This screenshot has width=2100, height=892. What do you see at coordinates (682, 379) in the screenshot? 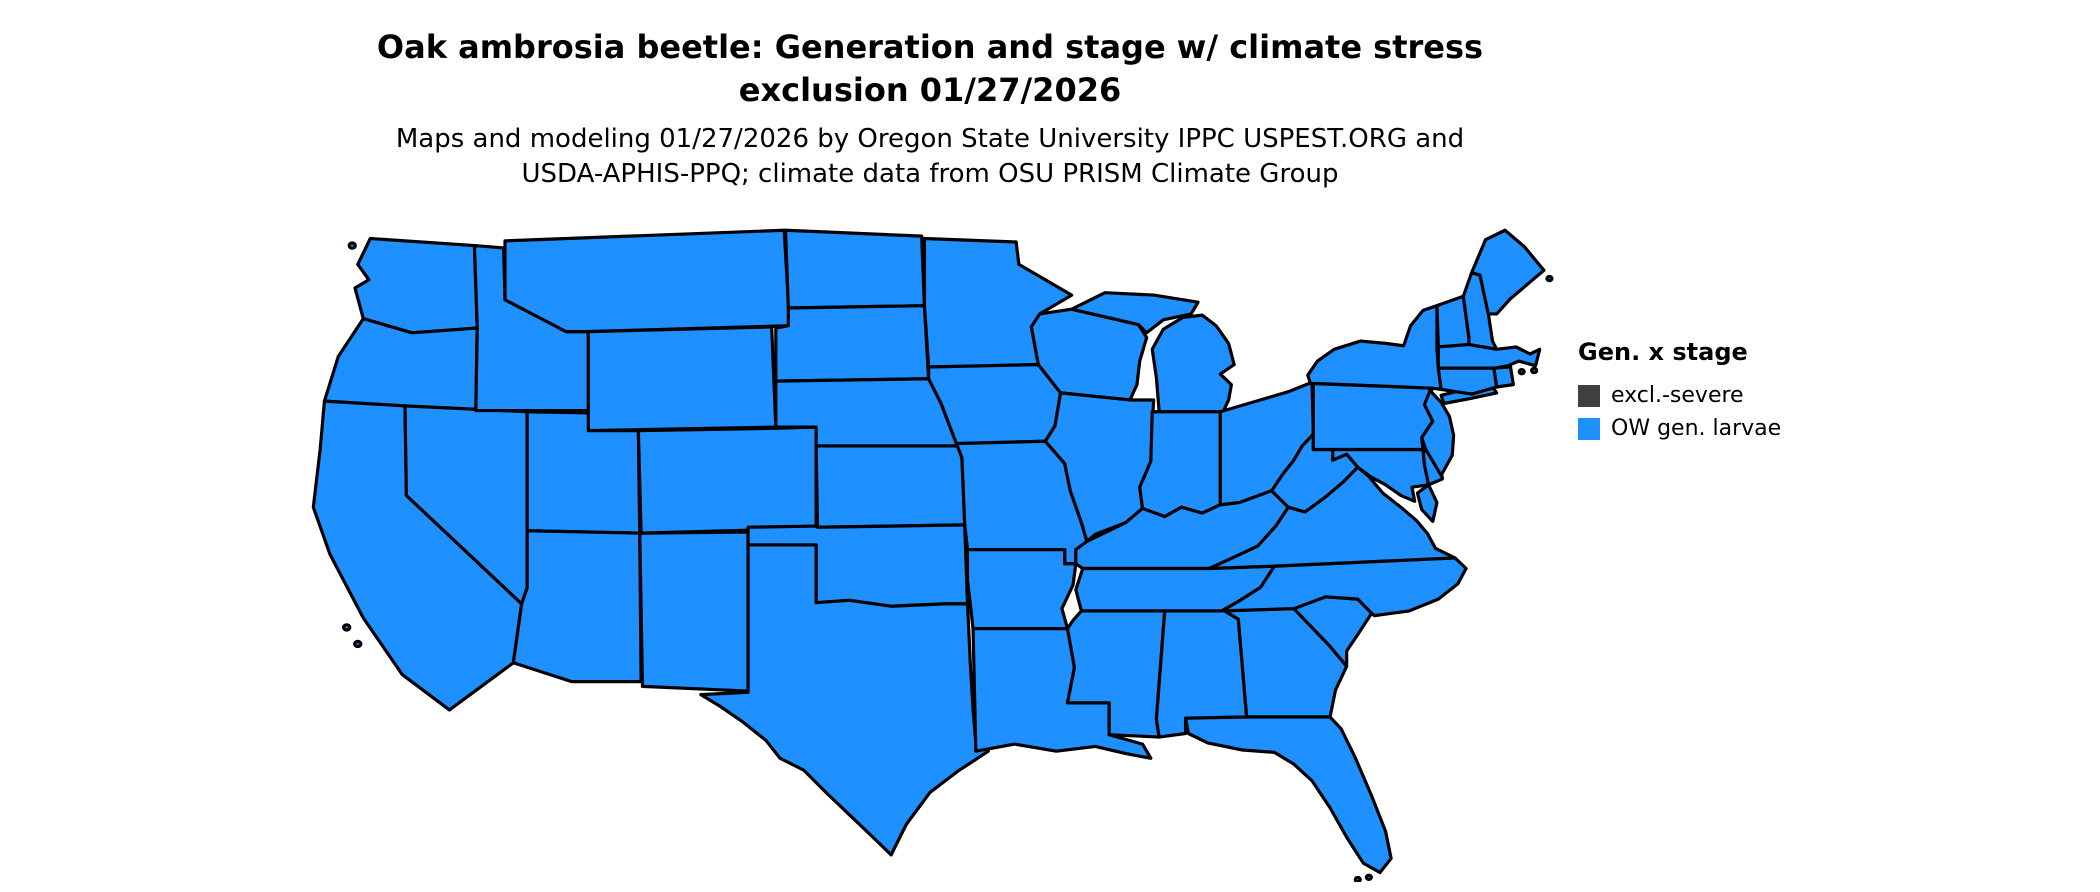
I see `state-wyoming` at bounding box center [682, 379].